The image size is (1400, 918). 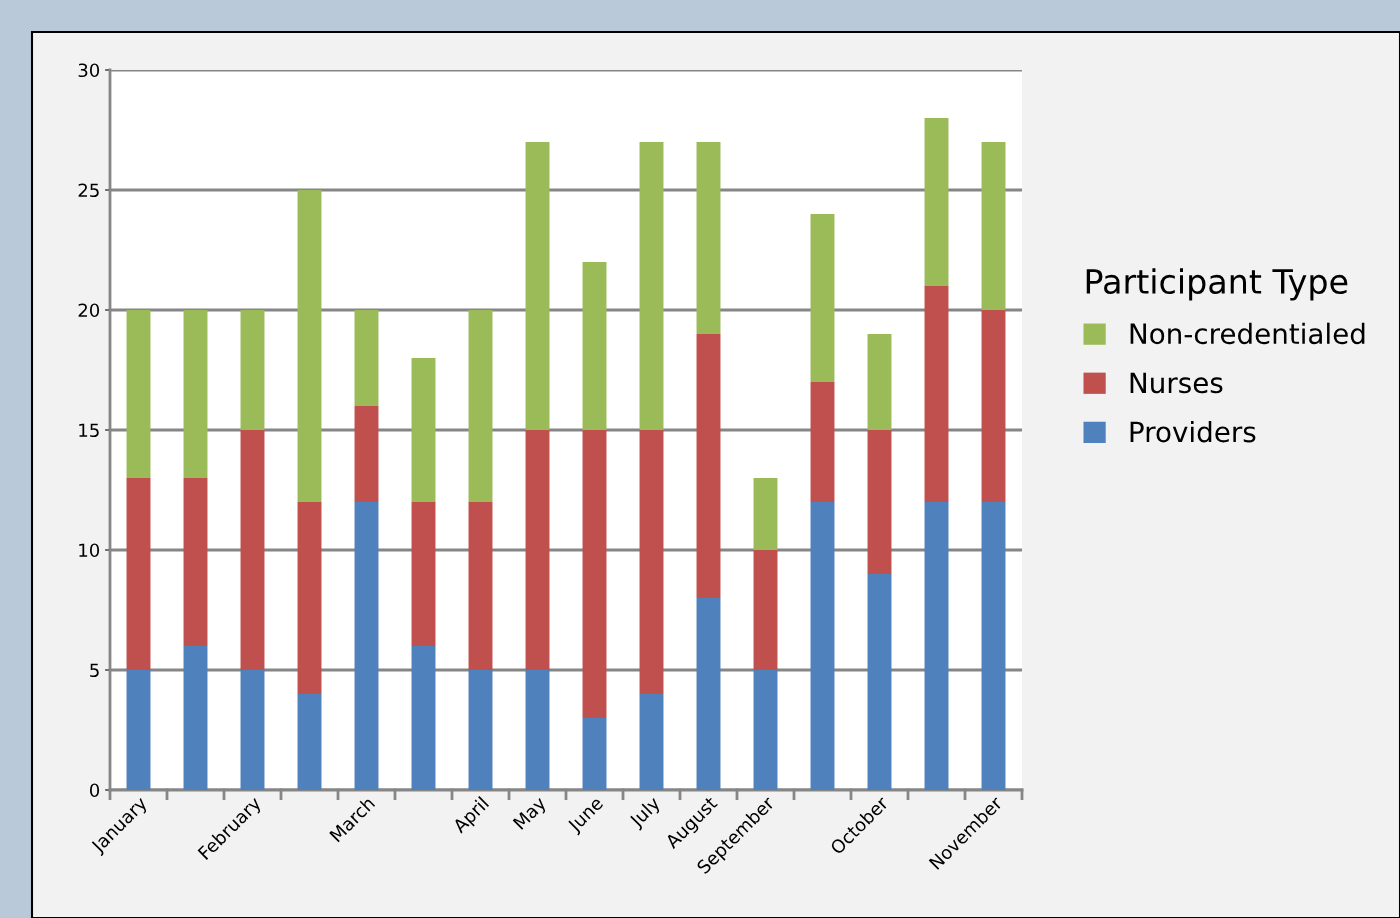 I want to click on y-tick-label: 5, so click(x=94, y=670).